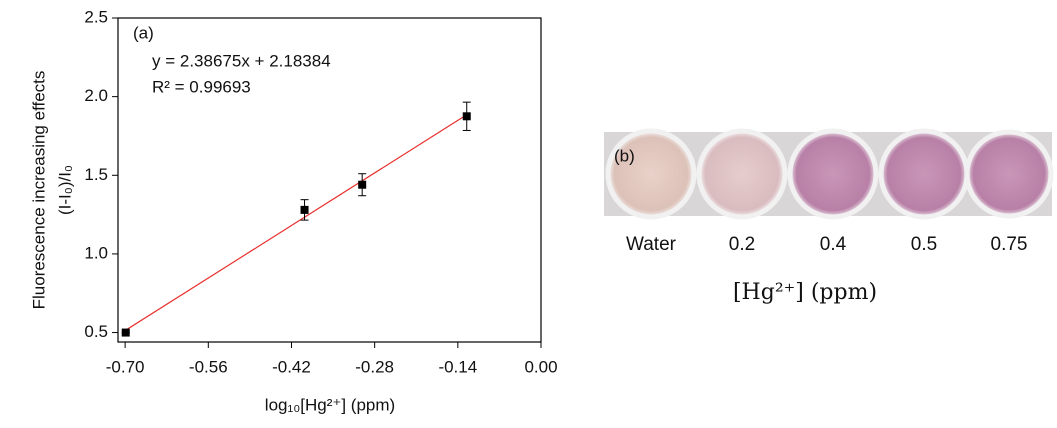  What do you see at coordinates (833, 244) in the screenshot?
I see `well-label: 0.4` at bounding box center [833, 244].